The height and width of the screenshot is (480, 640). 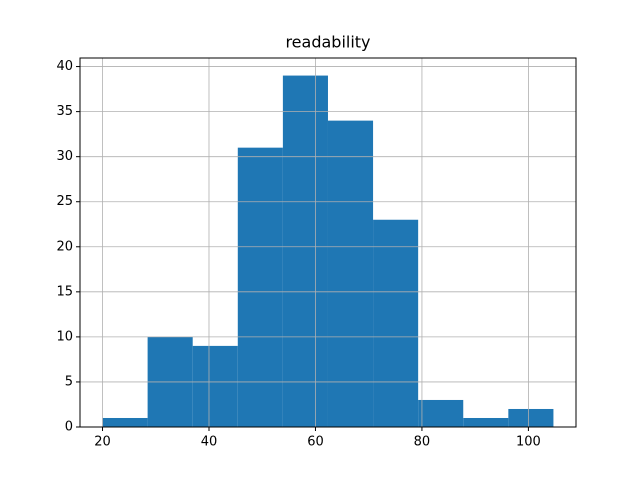 What do you see at coordinates (64, 291) in the screenshot?
I see `y-tick-label: 15` at bounding box center [64, 291].